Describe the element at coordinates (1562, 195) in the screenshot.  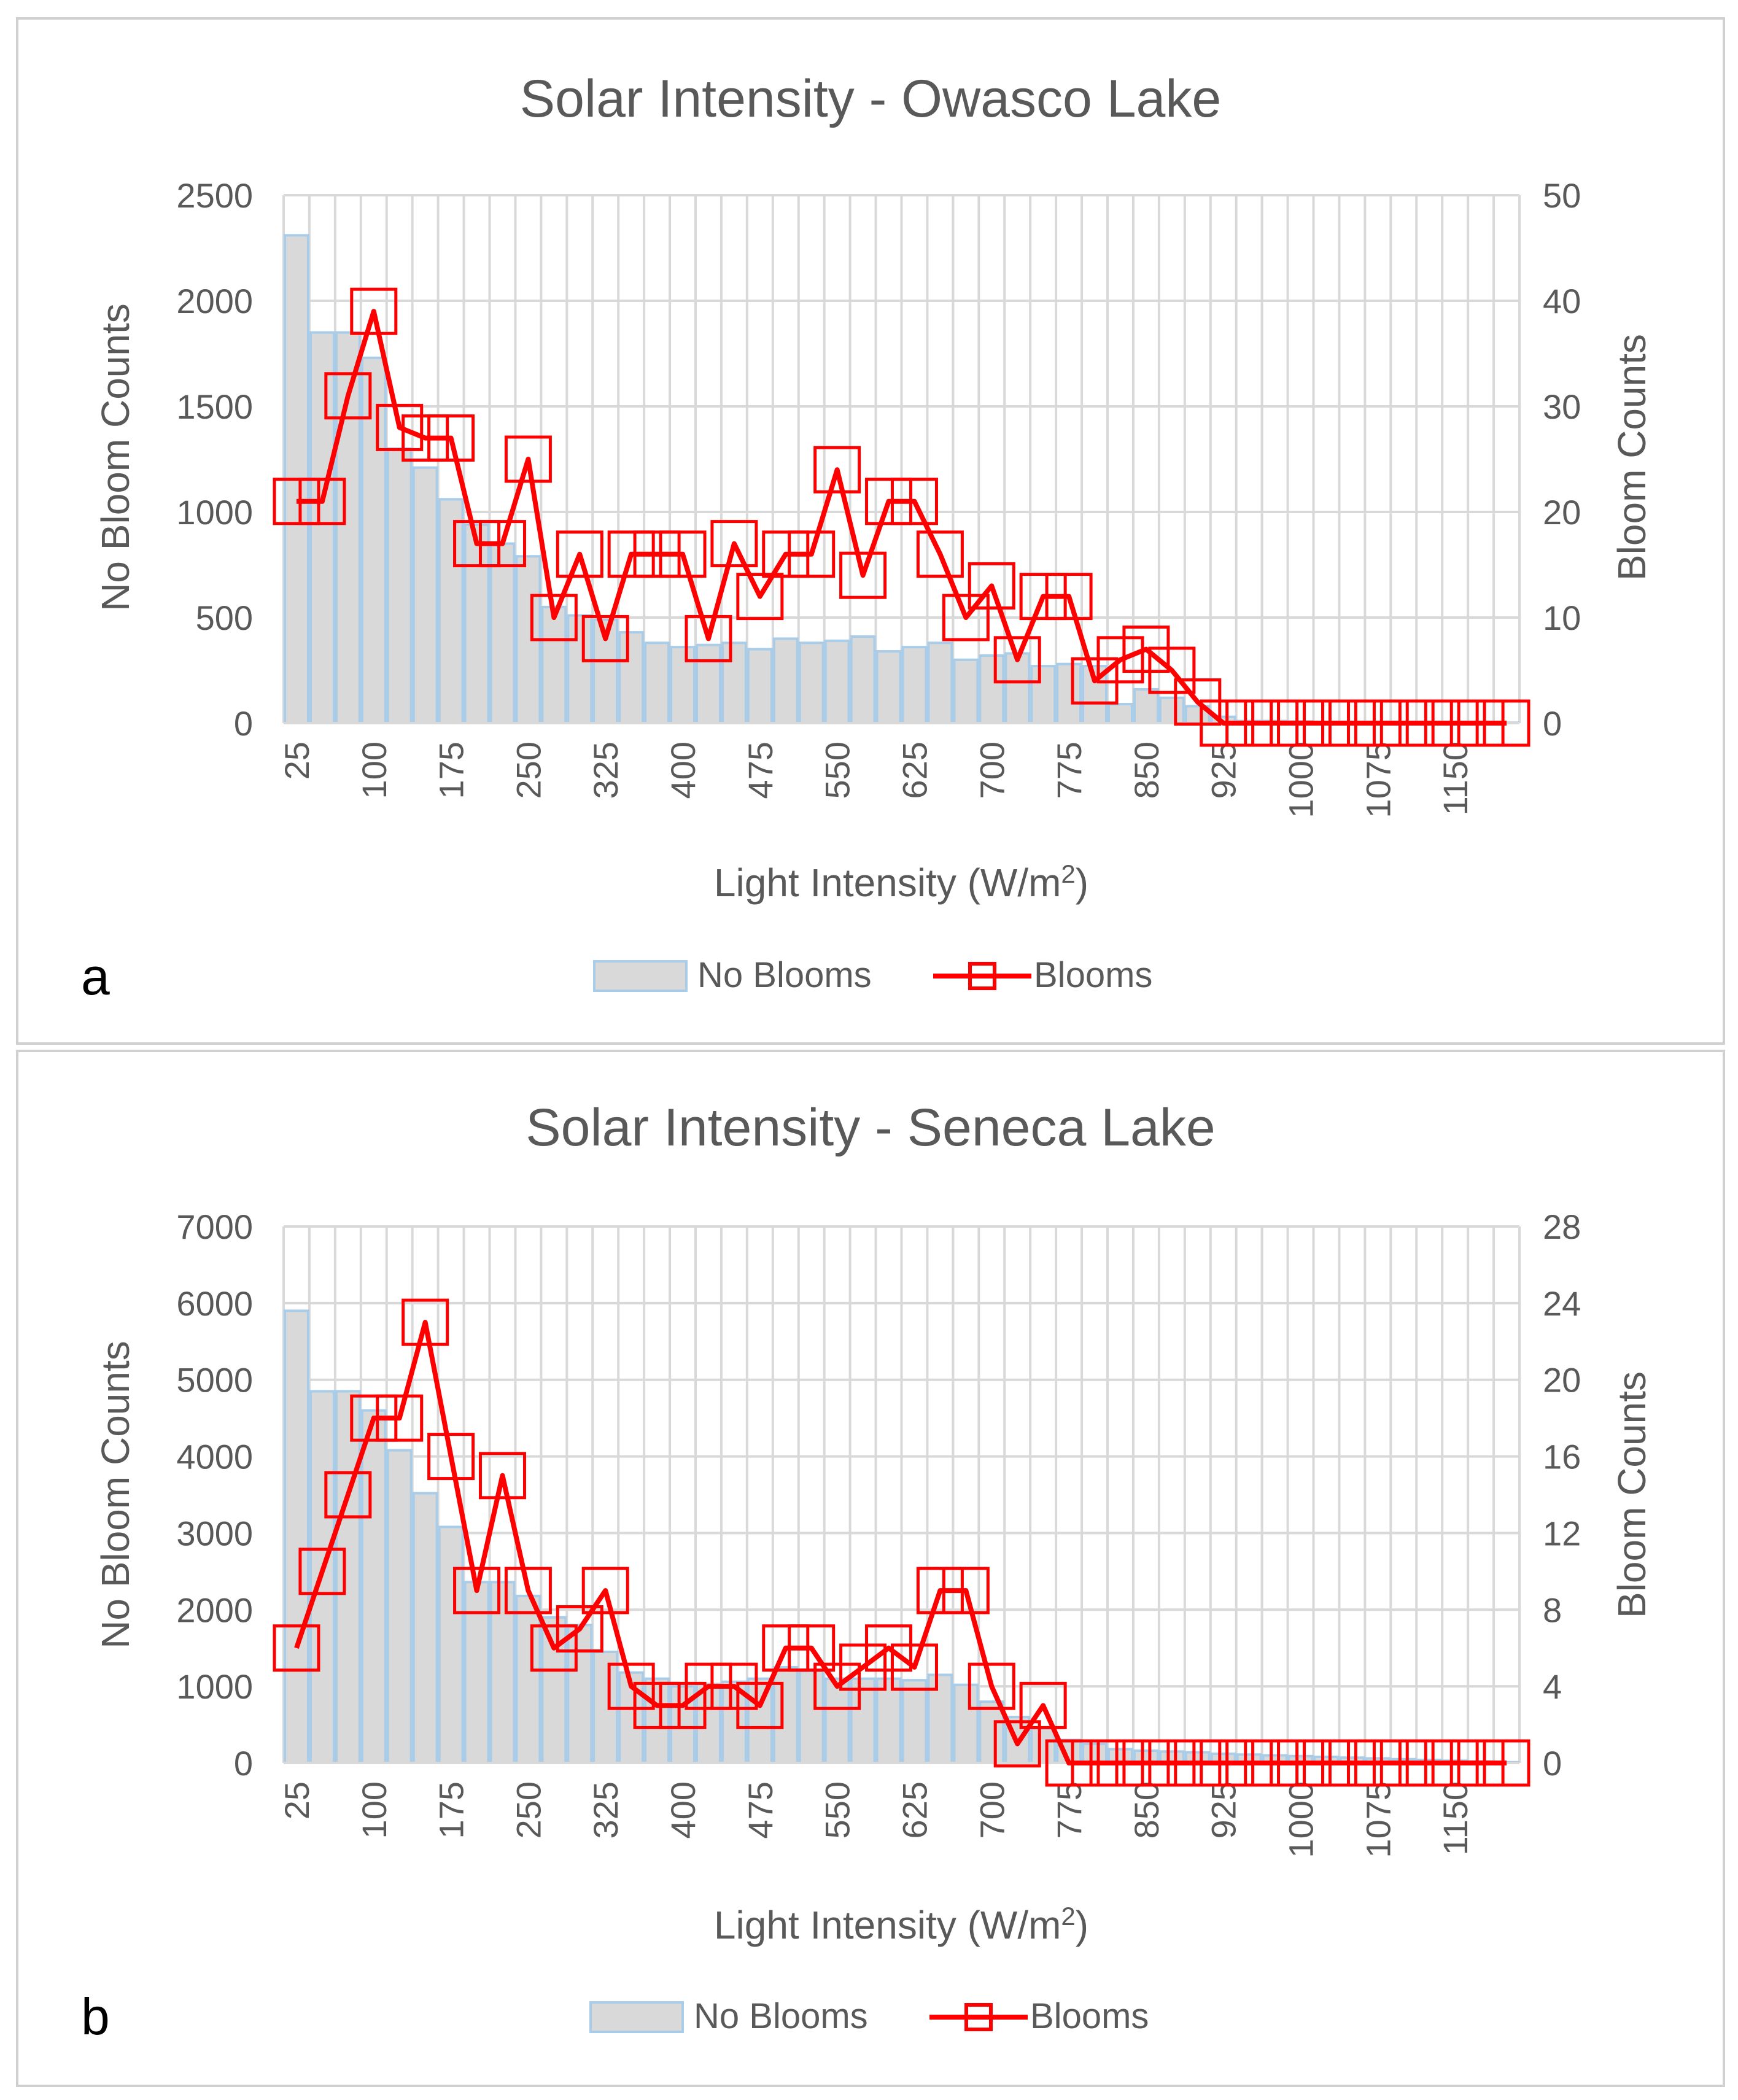
I see `chart-a-y-right-tick-label: 50` at that location.